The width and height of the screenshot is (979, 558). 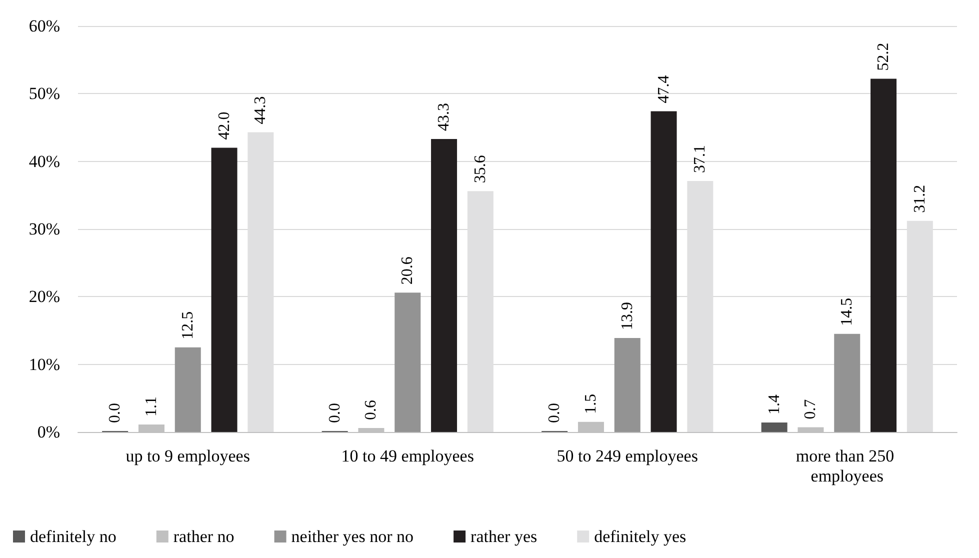 I want to click on x-tick-label: 10 to 49 employees, so click(x=407, y=456).